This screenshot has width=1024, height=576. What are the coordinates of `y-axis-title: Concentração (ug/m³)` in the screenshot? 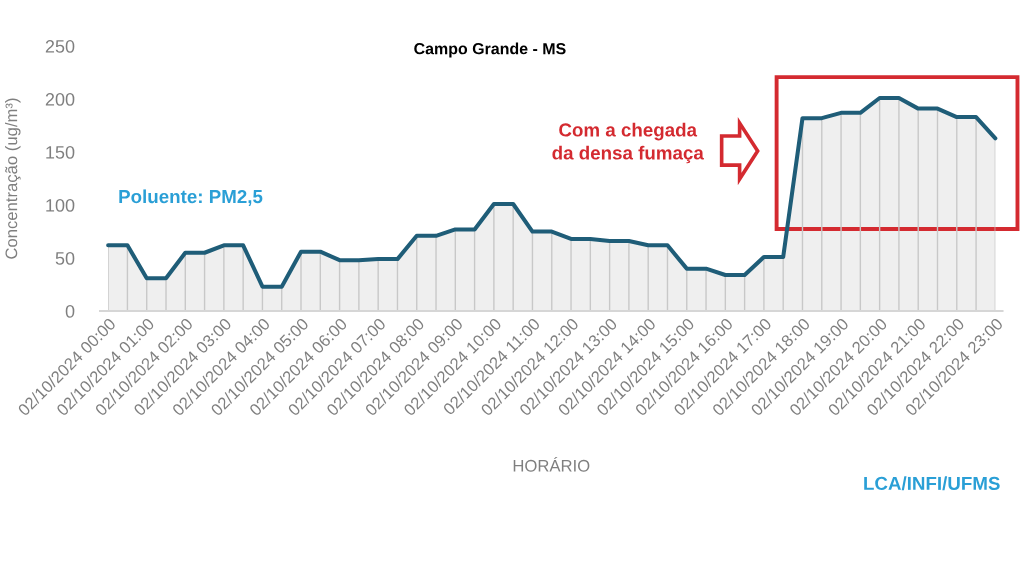 It's located at (13, 178).